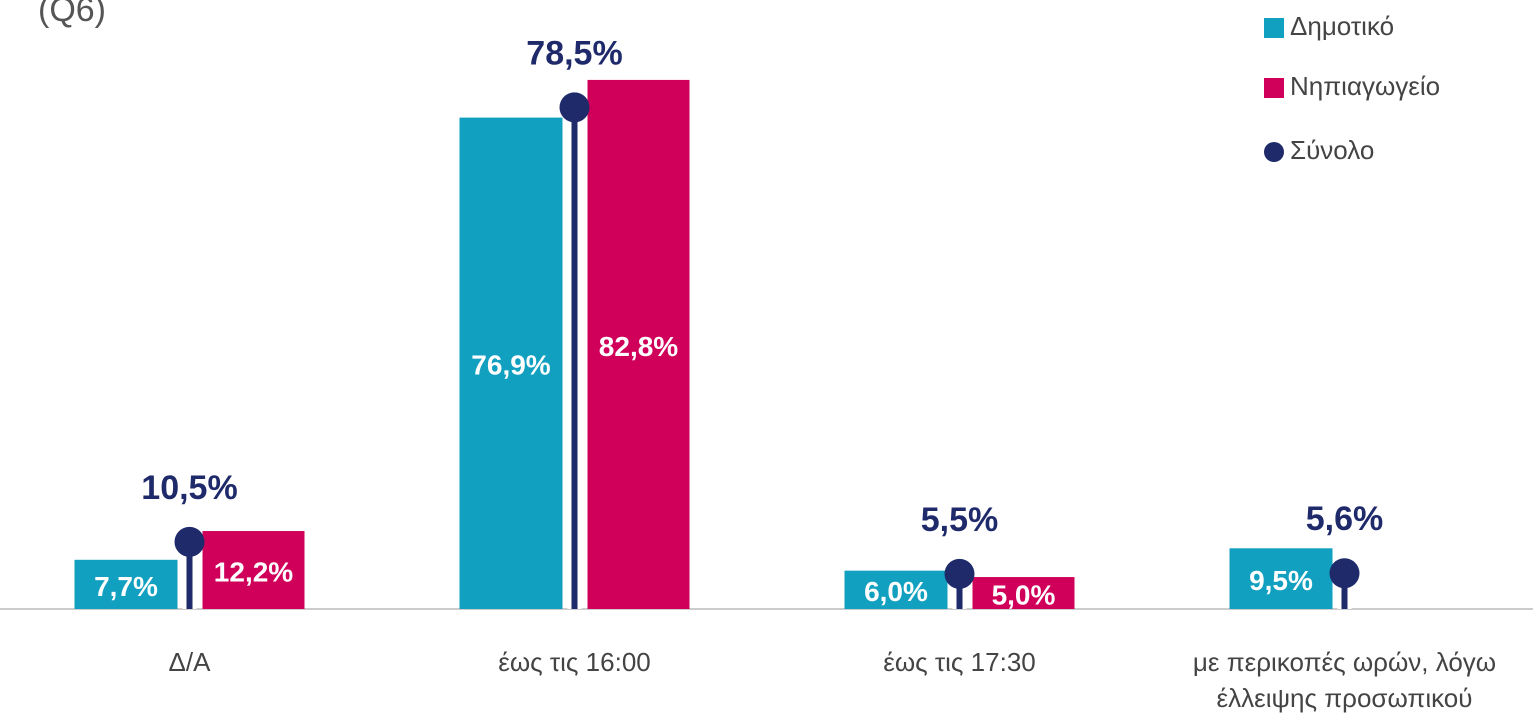 This screenshot has width=1533, height=718. I want to click on data-label: 6,0%, so click(896, 591).